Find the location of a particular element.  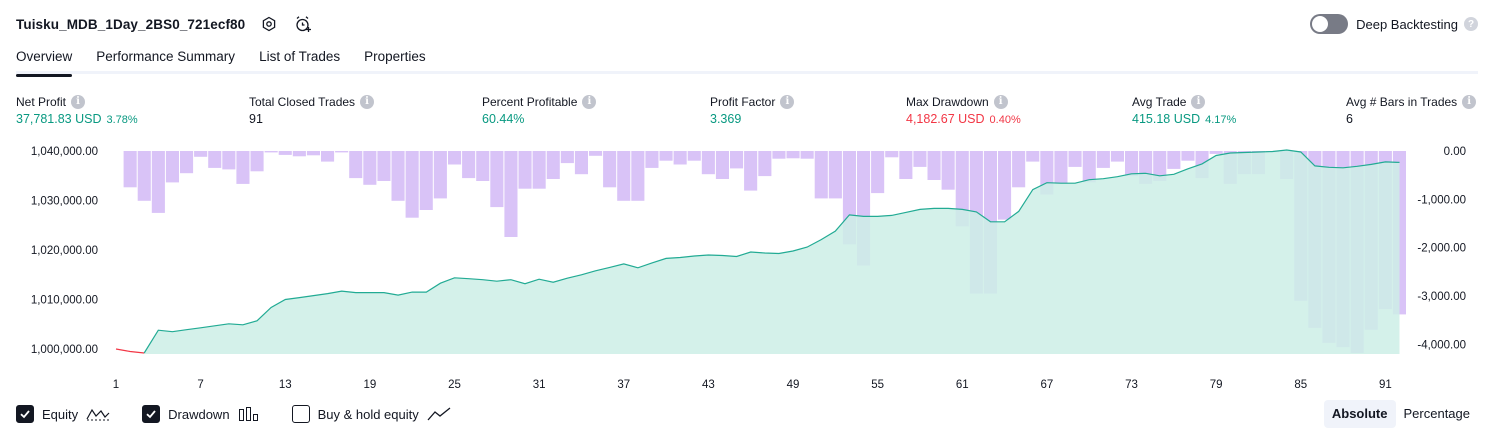

metric-avg-bars: Avg # Bars in Trades i 6 is located at coordinates (1411, 109).